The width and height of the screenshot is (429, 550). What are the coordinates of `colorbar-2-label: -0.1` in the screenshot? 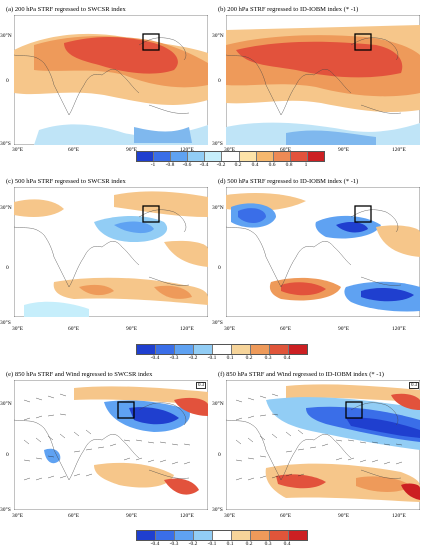 It's located at (212, 358).